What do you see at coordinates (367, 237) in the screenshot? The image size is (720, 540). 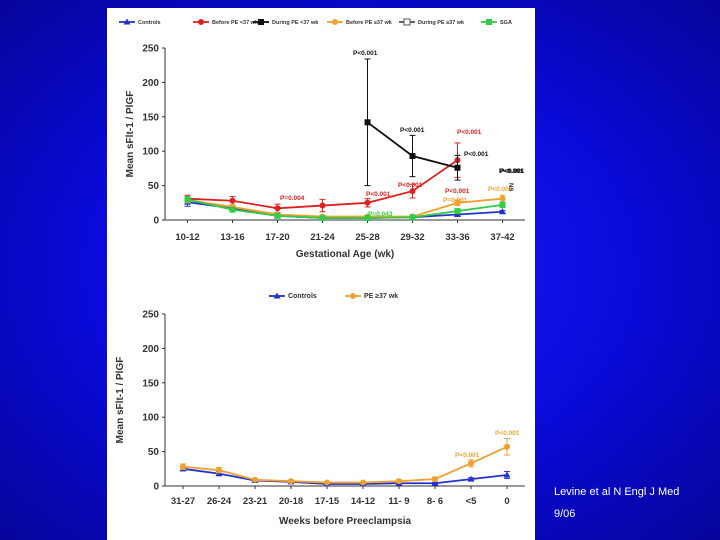 I see `x-tick-label: 25-28` at bounding box center [367, 237].